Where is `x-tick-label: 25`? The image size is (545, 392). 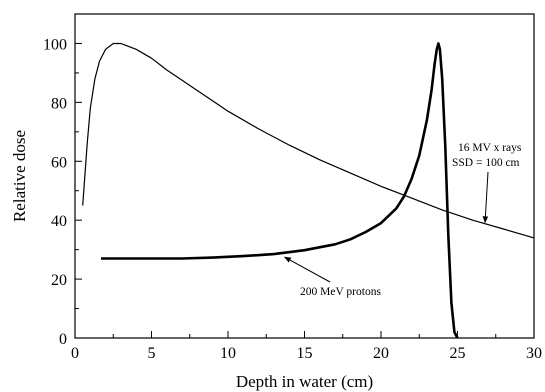 x-tick-label: 25 is located at coordinates (458, 353).